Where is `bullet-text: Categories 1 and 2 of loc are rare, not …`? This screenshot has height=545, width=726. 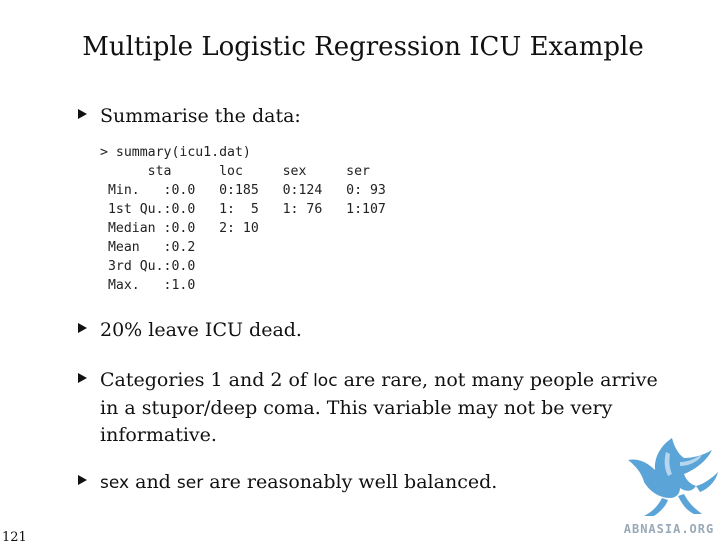 bullet-text: Categories 1 and 2 of loc are rare, not … is located at coordinates (389, 408).